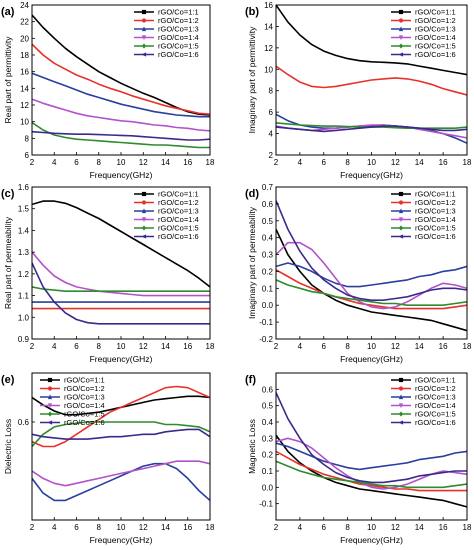 Image resolution: width=474 pixels, height=550 pixels. Describe the element at coordinates (178, 202) in the screenshot. I see `legend-label: rGO/Co=1:2` at that location.